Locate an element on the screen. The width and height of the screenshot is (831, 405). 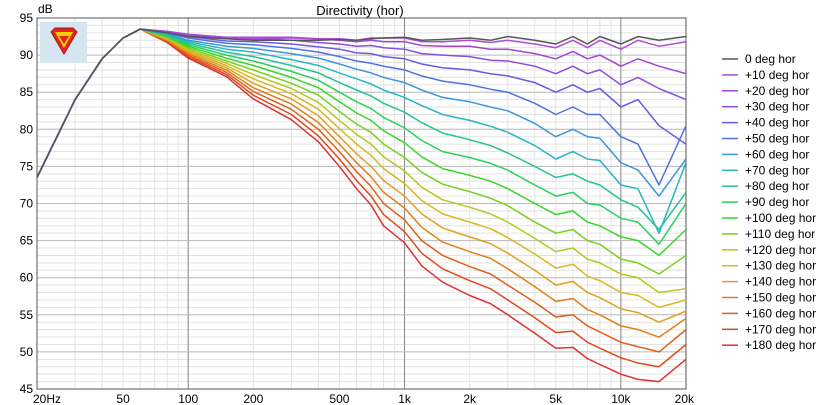
y-tick-label: 80 is located at coordinates (27, 129).